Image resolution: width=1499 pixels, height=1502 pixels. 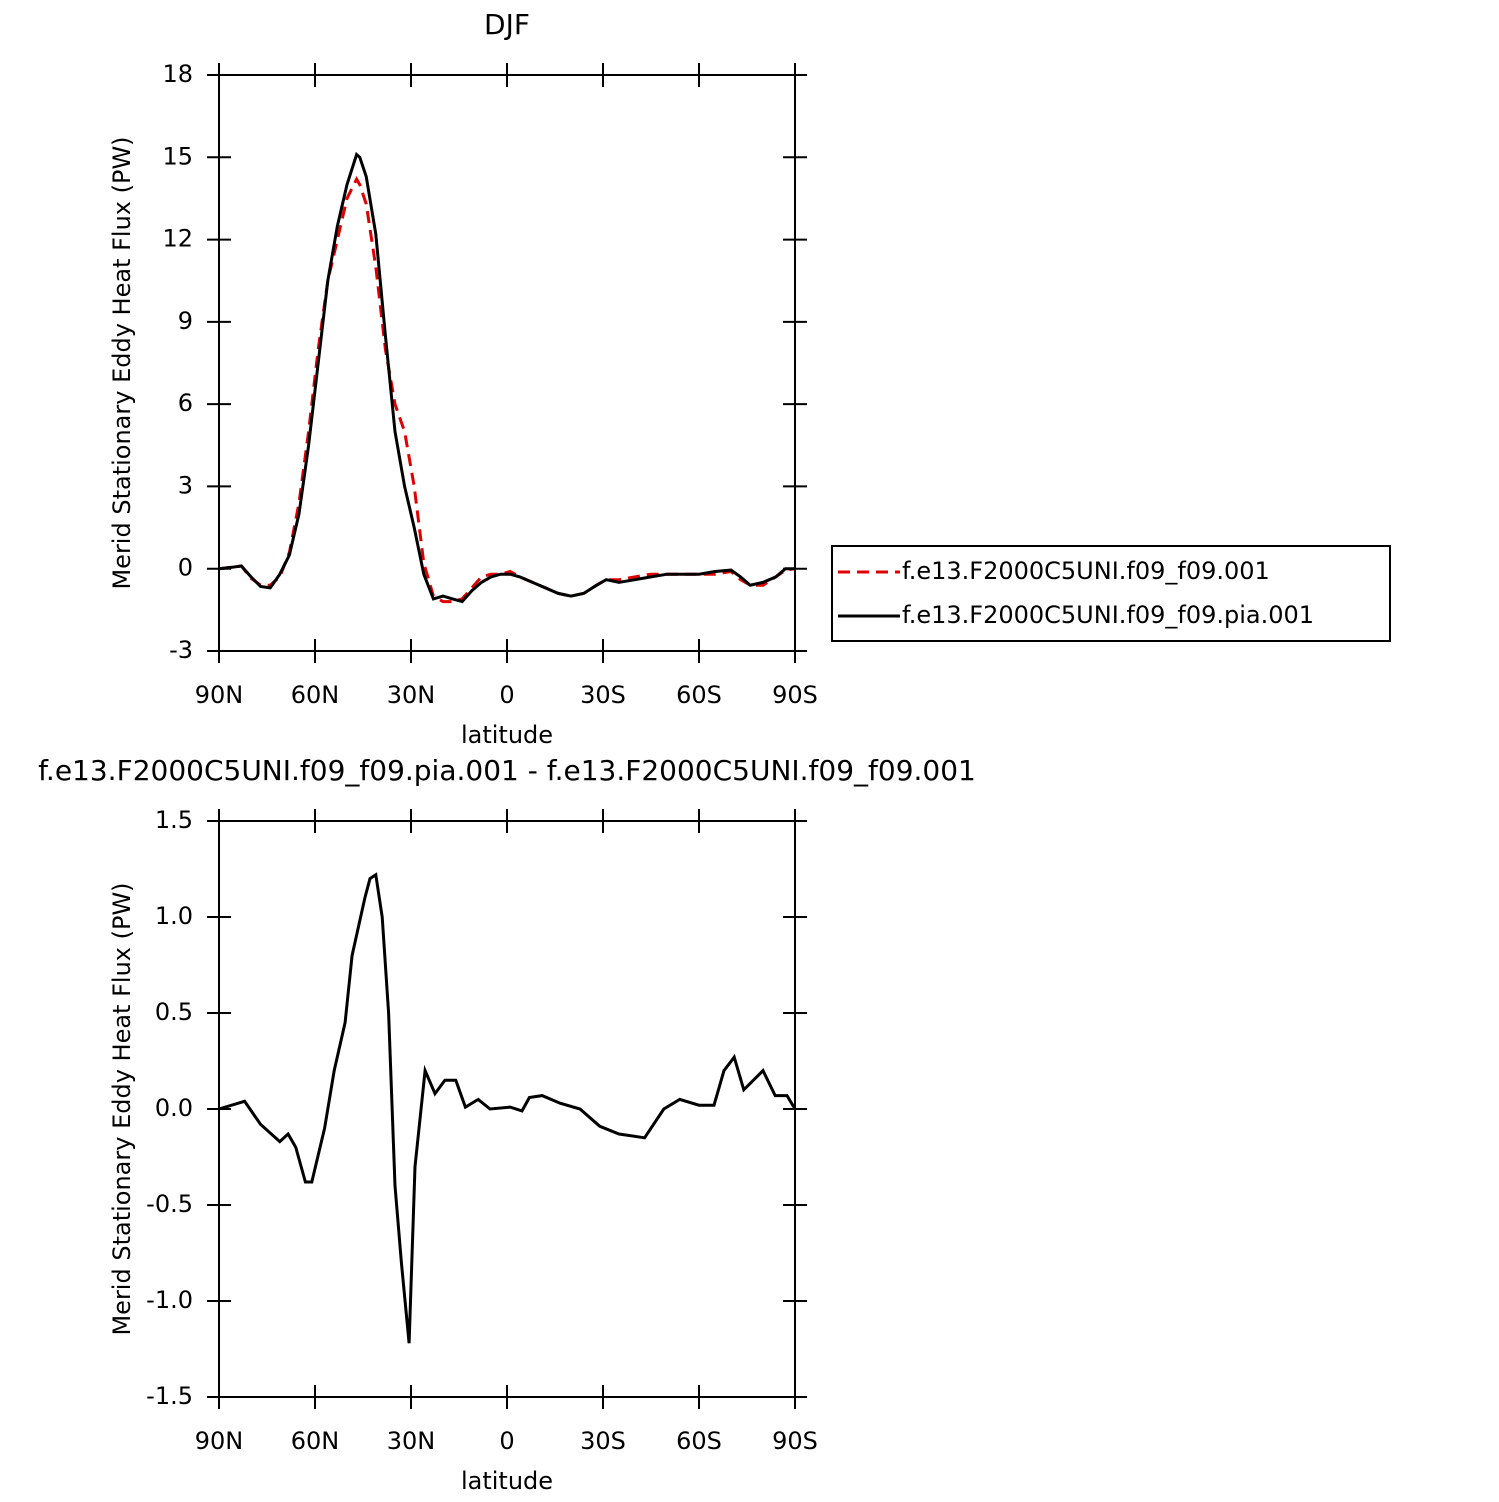 What do you see at coordinates (174, 820) in the screenshot?
I see `y-tick-label: 1.5` at bounding box center [174, 820].